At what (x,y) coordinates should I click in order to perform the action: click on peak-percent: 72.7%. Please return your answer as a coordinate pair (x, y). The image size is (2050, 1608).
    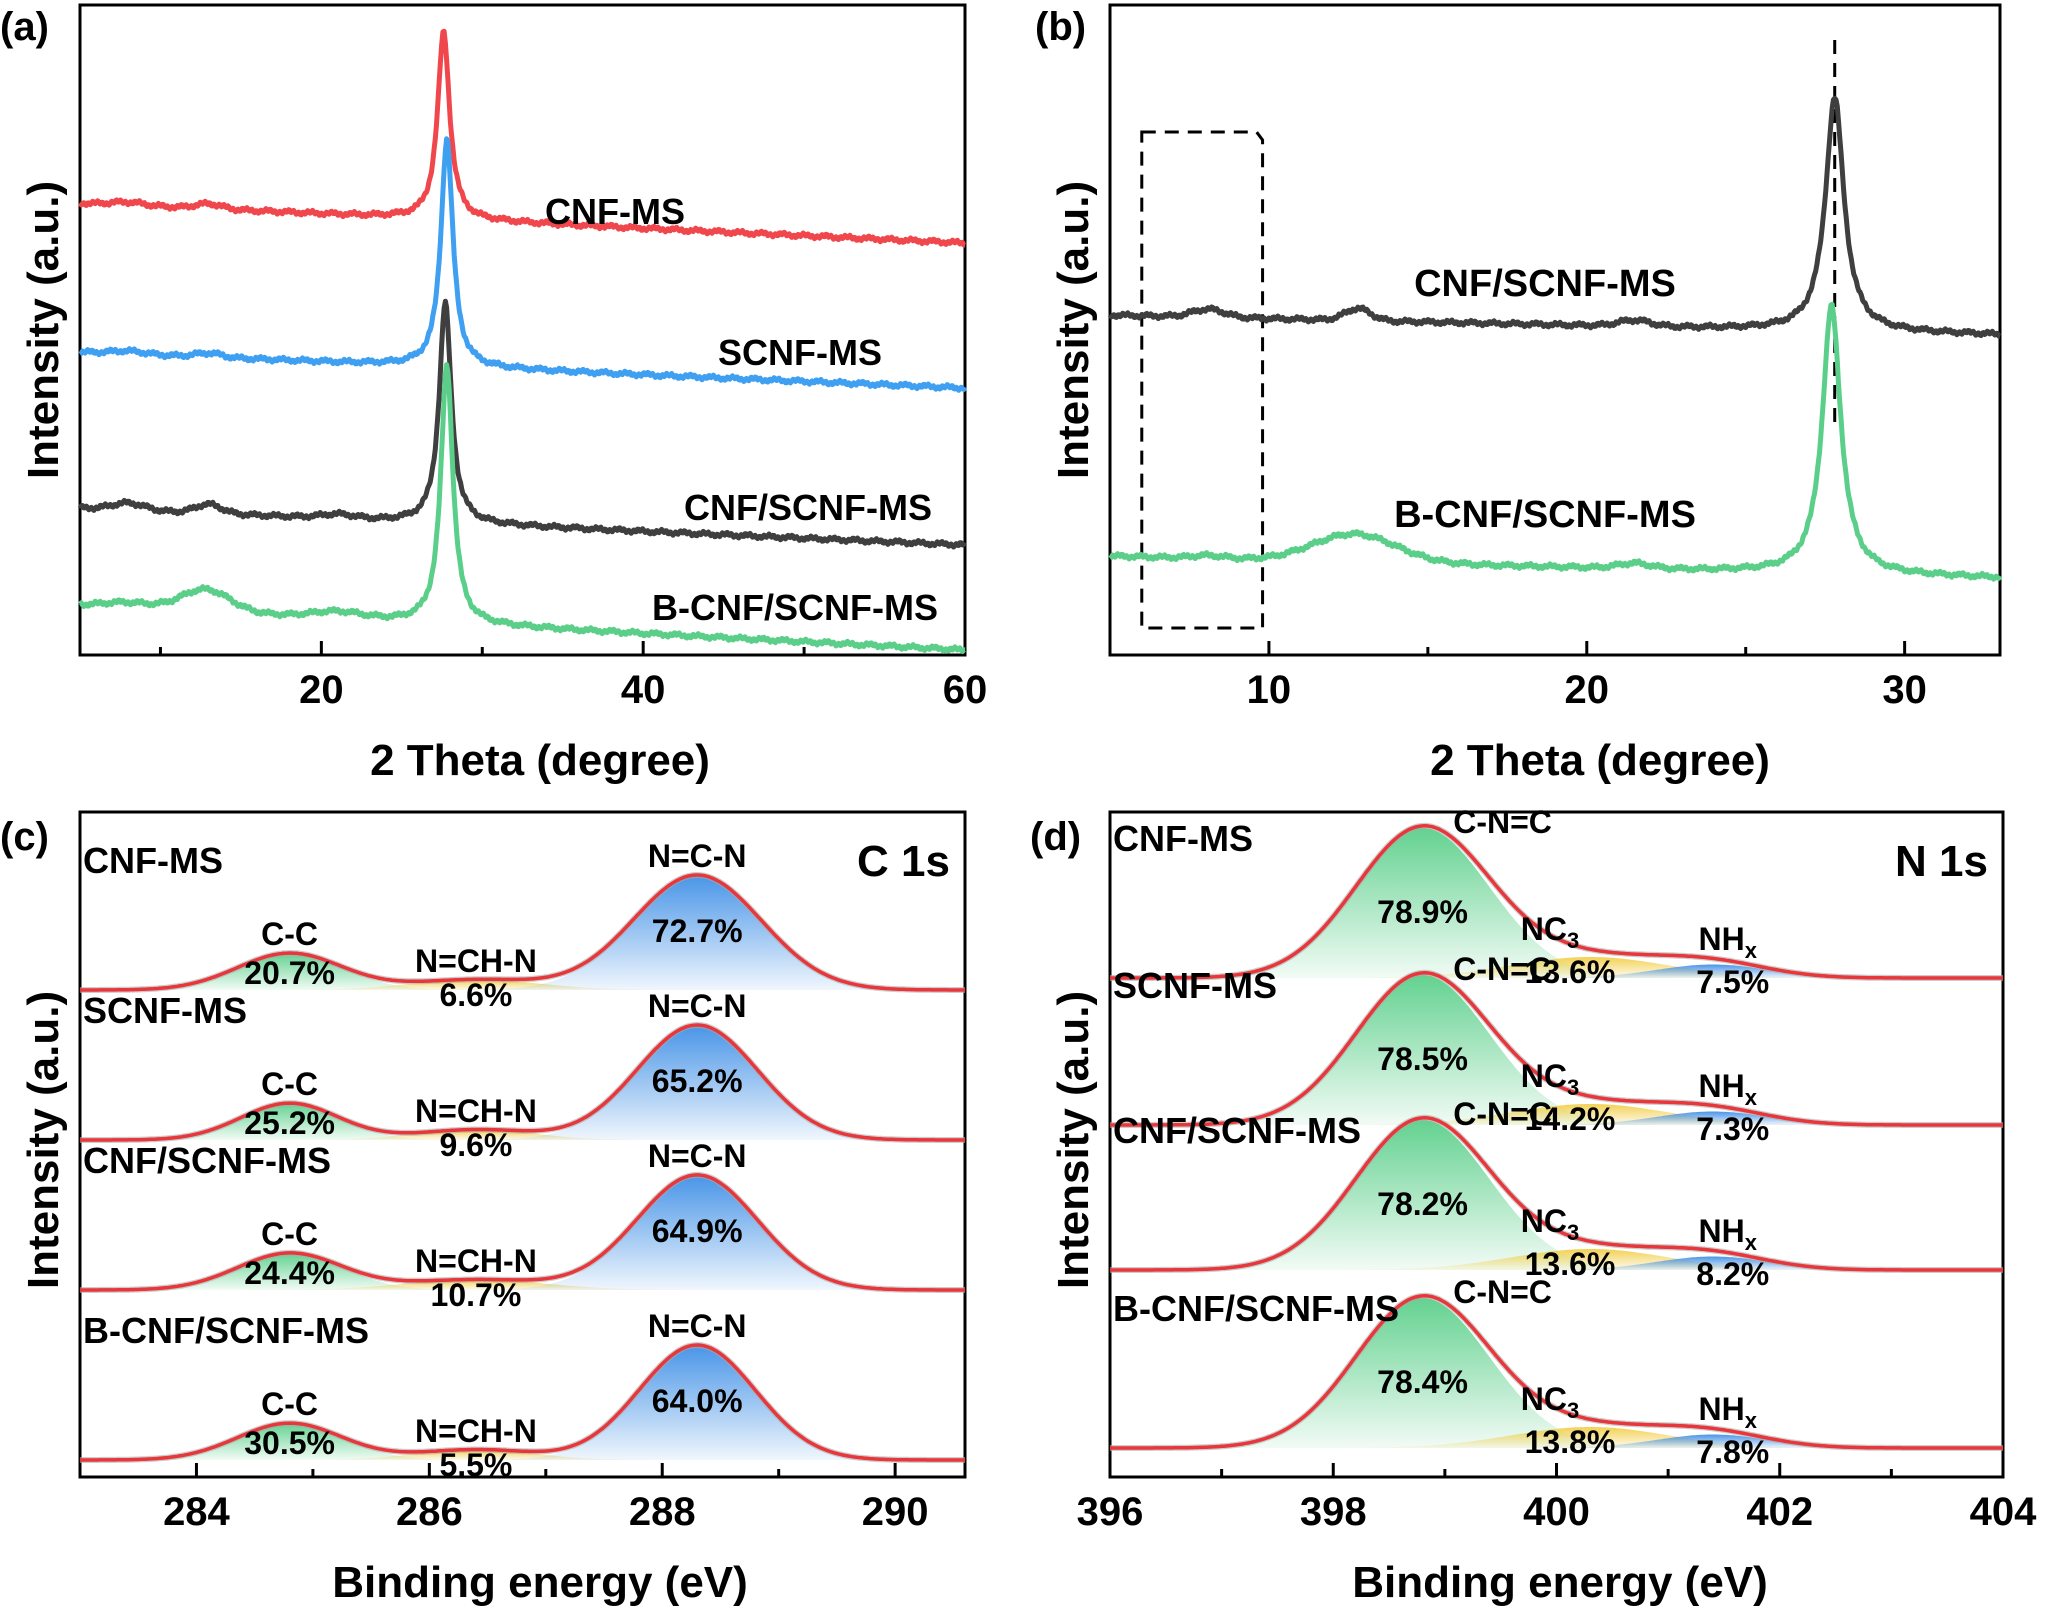
    Looking at the image, I should click on (697, 931).